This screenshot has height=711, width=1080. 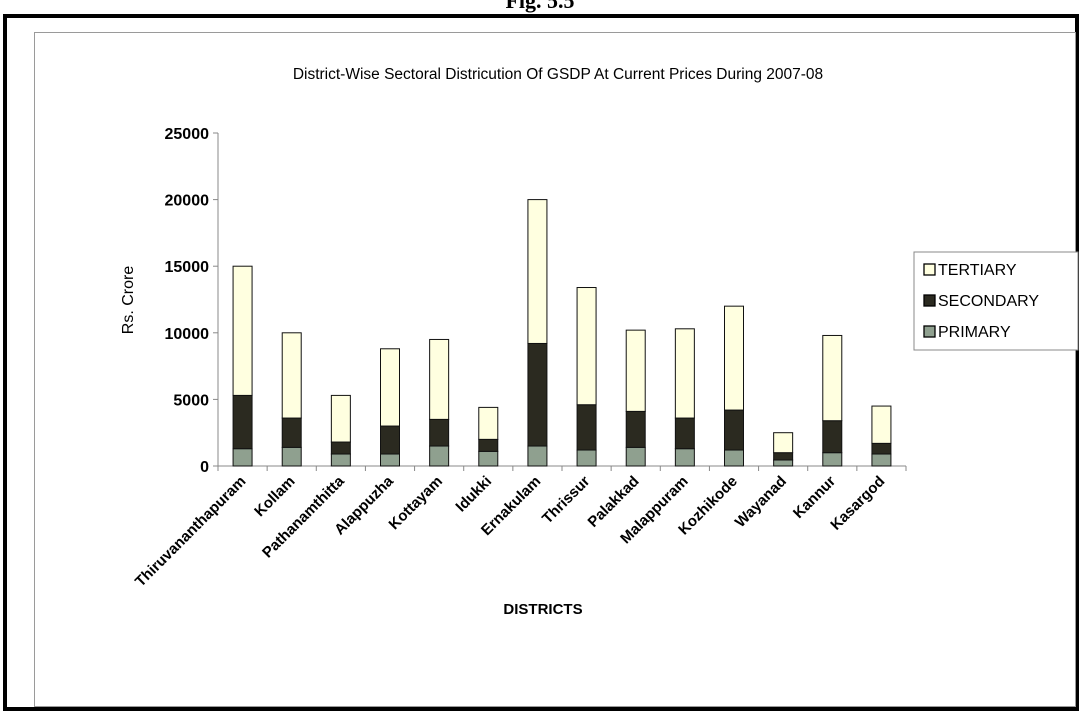 I want to click on y-tick-label: 15000, so click(x=187, y=267).